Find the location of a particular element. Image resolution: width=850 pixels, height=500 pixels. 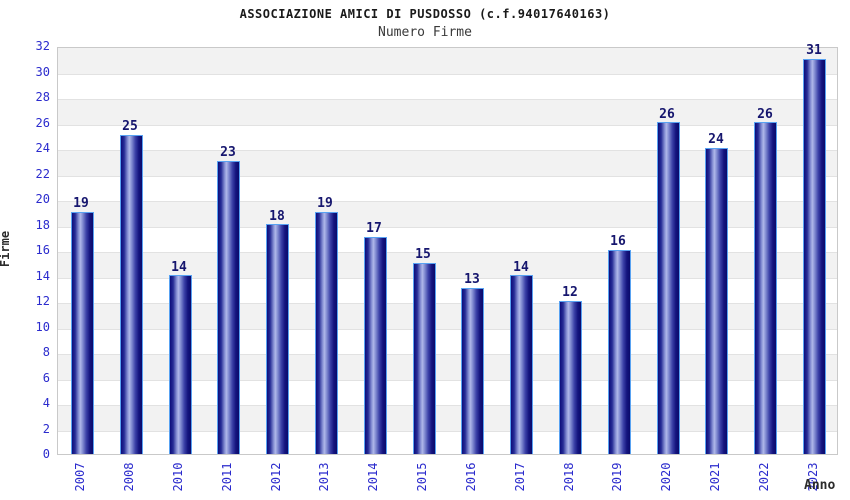

y-tick-label: 28 is located at coordinates (42, 97).